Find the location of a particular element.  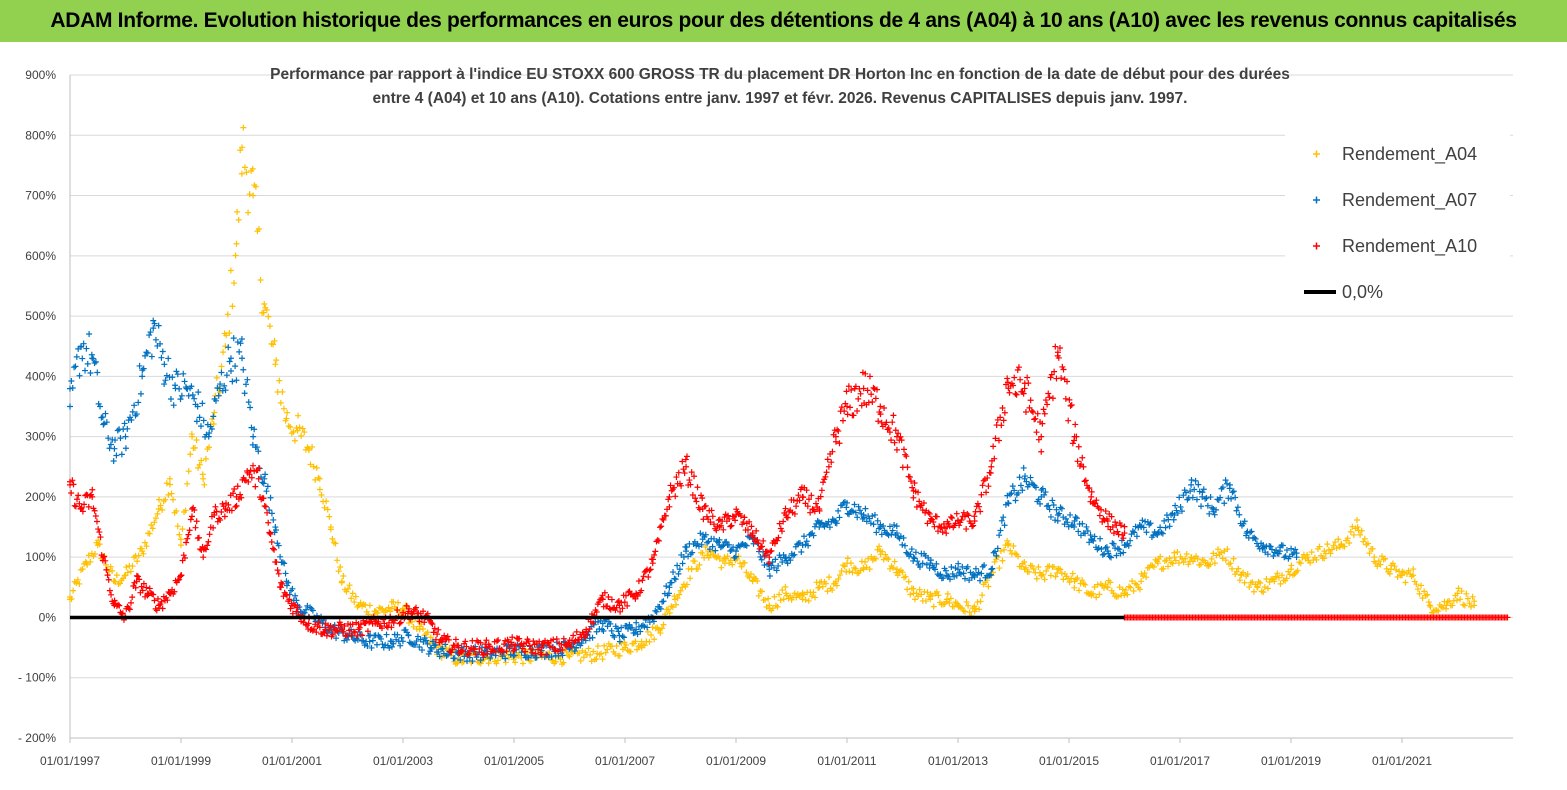

x-tick-label: 01/01/2001 is located at coordinates (292, 761).